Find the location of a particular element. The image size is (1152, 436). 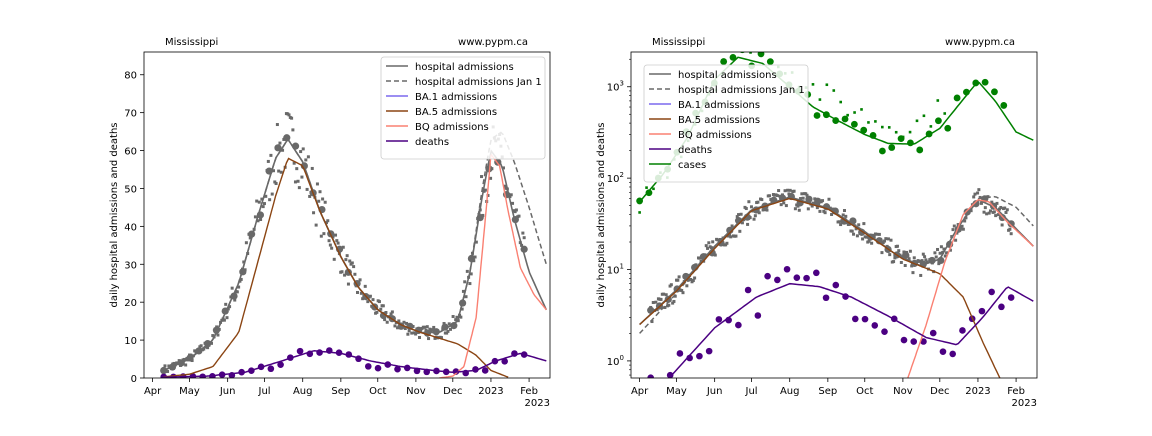

y-axis-label: daily hospital admissions and deaths is located at coordinates (114, 214).